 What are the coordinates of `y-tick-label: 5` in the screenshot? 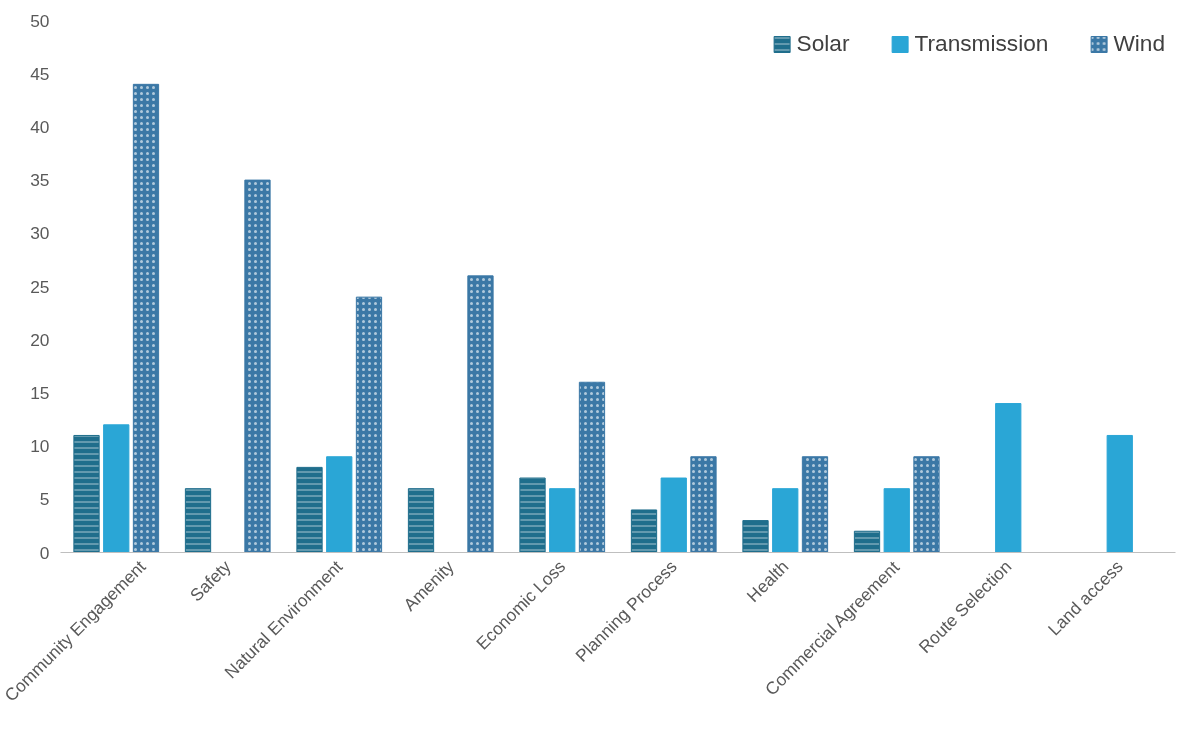 It's located at (44, 499).